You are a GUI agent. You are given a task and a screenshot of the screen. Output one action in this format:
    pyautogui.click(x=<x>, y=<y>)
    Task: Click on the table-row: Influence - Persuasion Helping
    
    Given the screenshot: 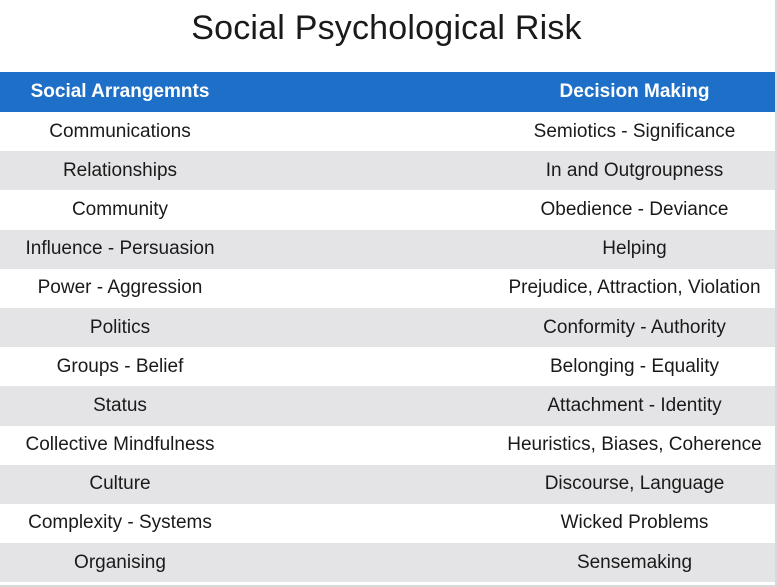 What is the action you would take?
    pyautogui.click(x=387, y=249)
    